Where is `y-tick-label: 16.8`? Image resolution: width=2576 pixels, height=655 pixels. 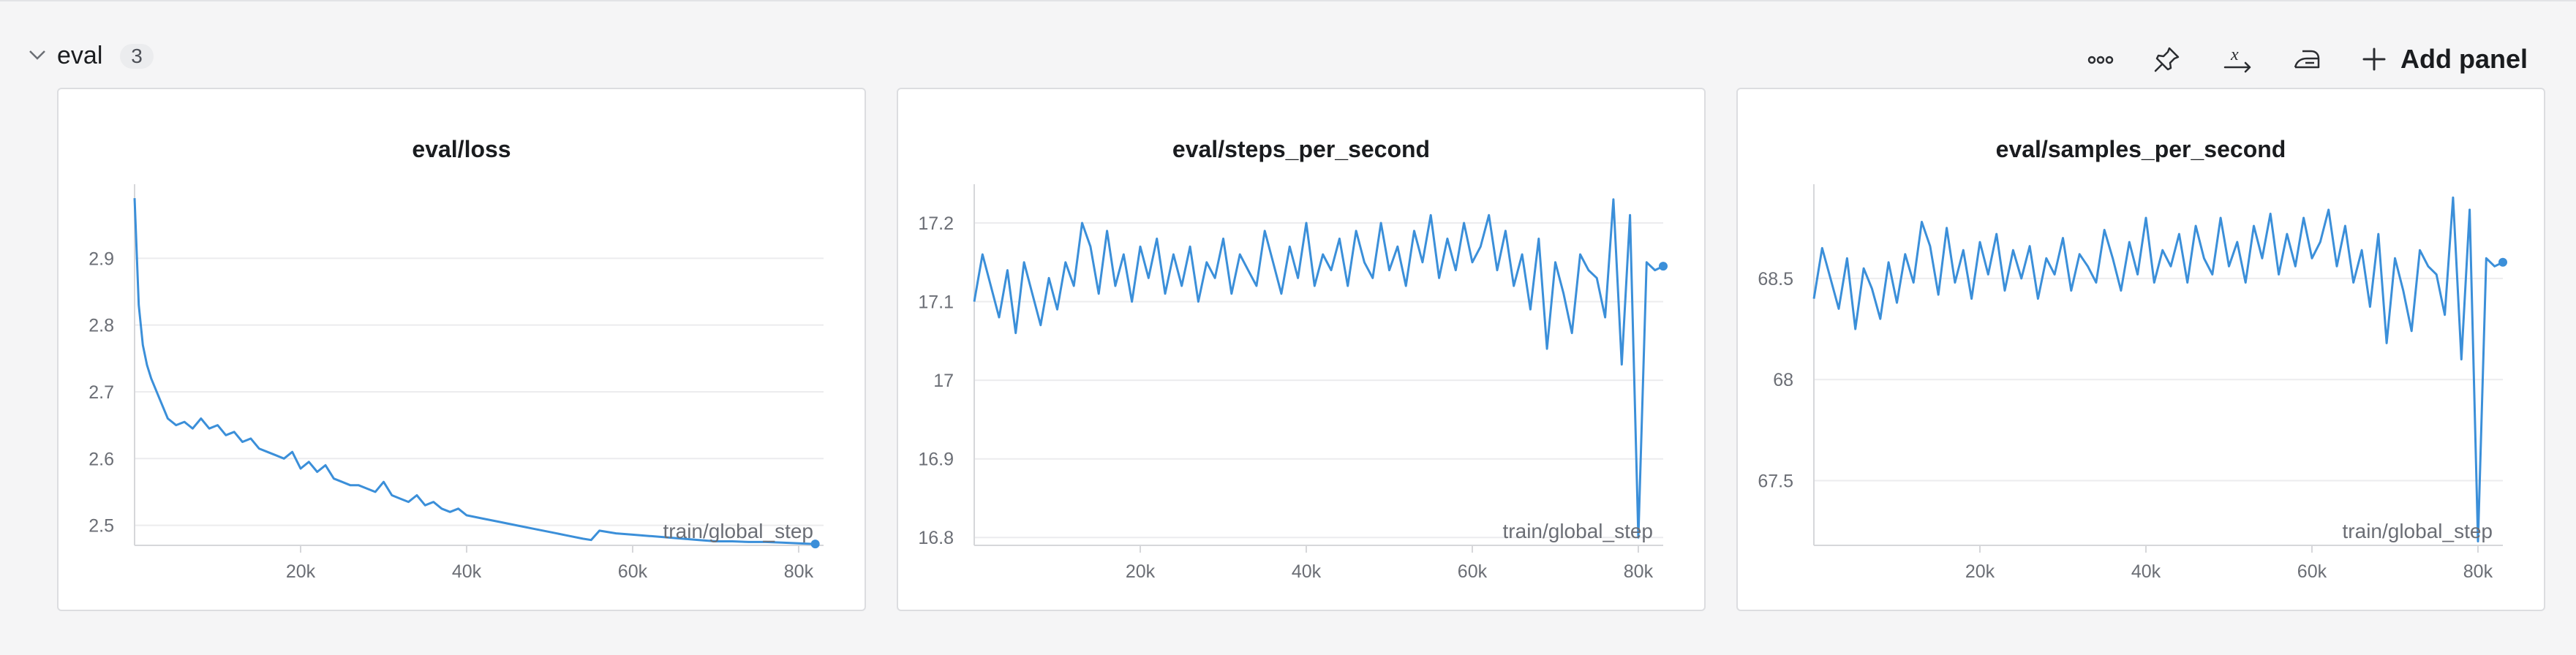
y-tick-label: 16.8 is located at coordinates (936, 538).